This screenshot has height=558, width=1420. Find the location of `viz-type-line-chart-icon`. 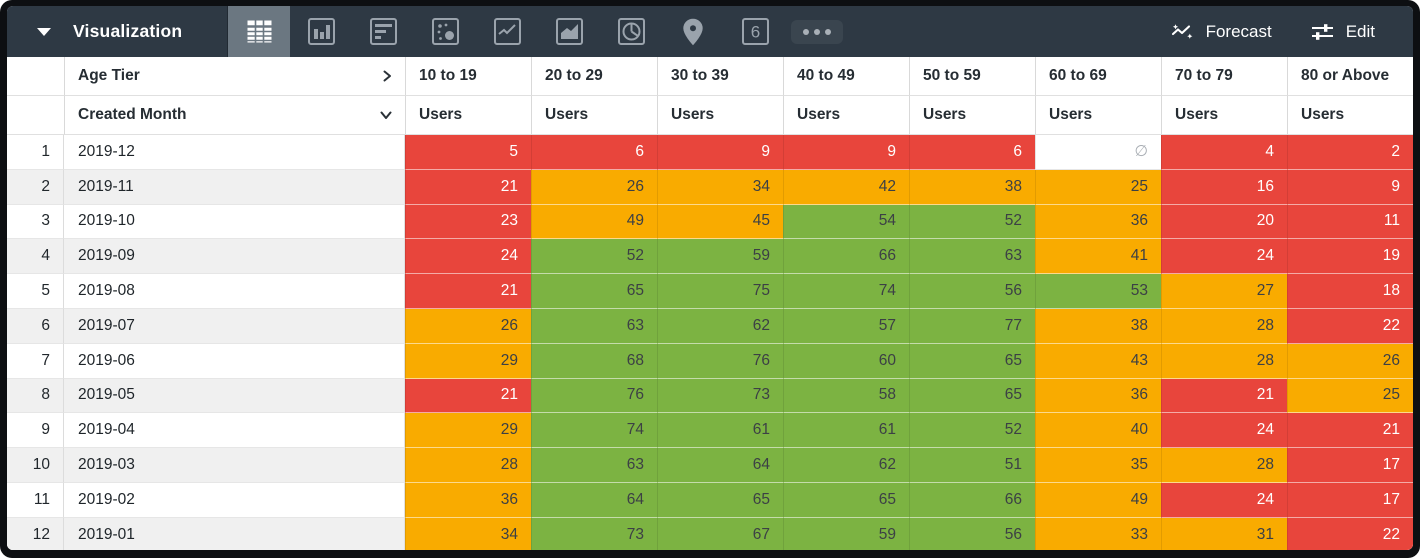

viz-type-line-chart-icon is located at coordinates (507, 31).